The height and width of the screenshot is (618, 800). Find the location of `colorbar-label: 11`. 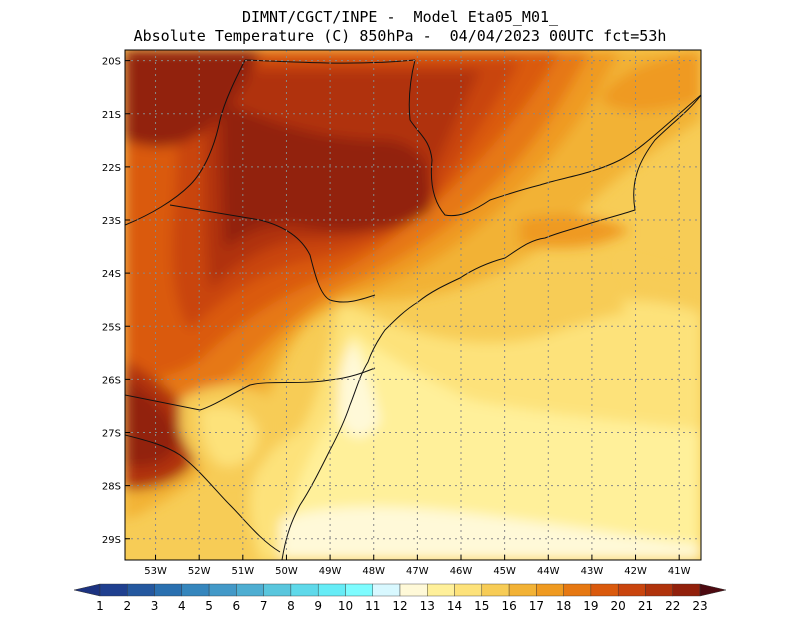

colorbar-label: 11 is located at coordinates (372, 606).